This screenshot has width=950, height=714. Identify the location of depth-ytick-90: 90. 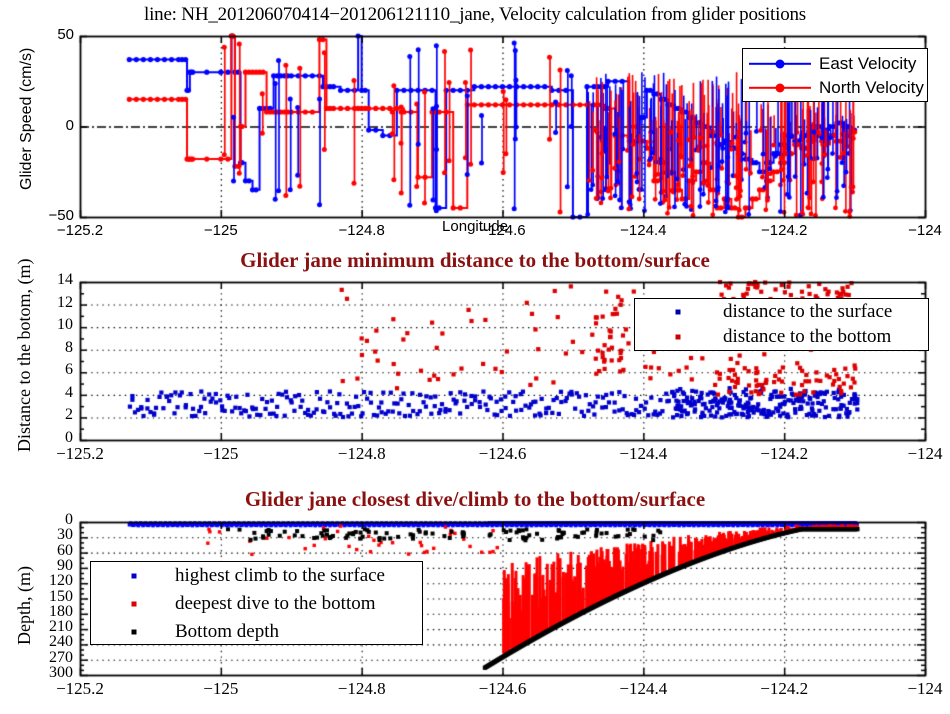
(65, 565).